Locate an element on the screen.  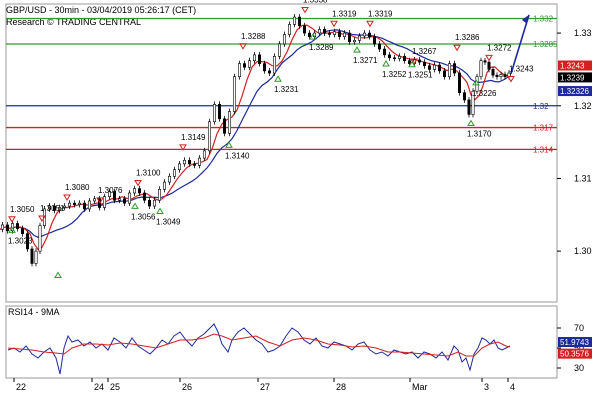
rsi-axis-tick-label: 30 is located at coordinates (579, 368).